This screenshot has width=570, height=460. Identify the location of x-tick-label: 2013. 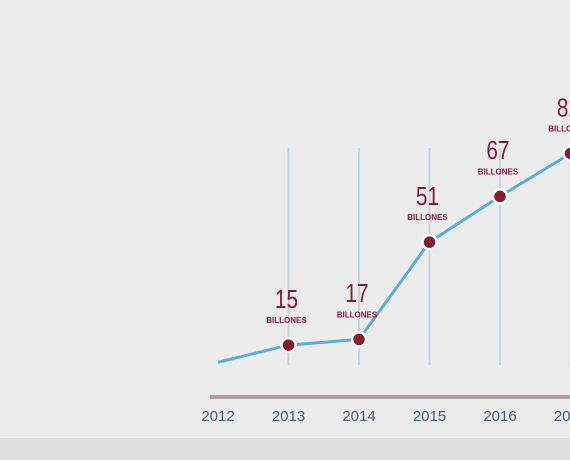
(288, 416).